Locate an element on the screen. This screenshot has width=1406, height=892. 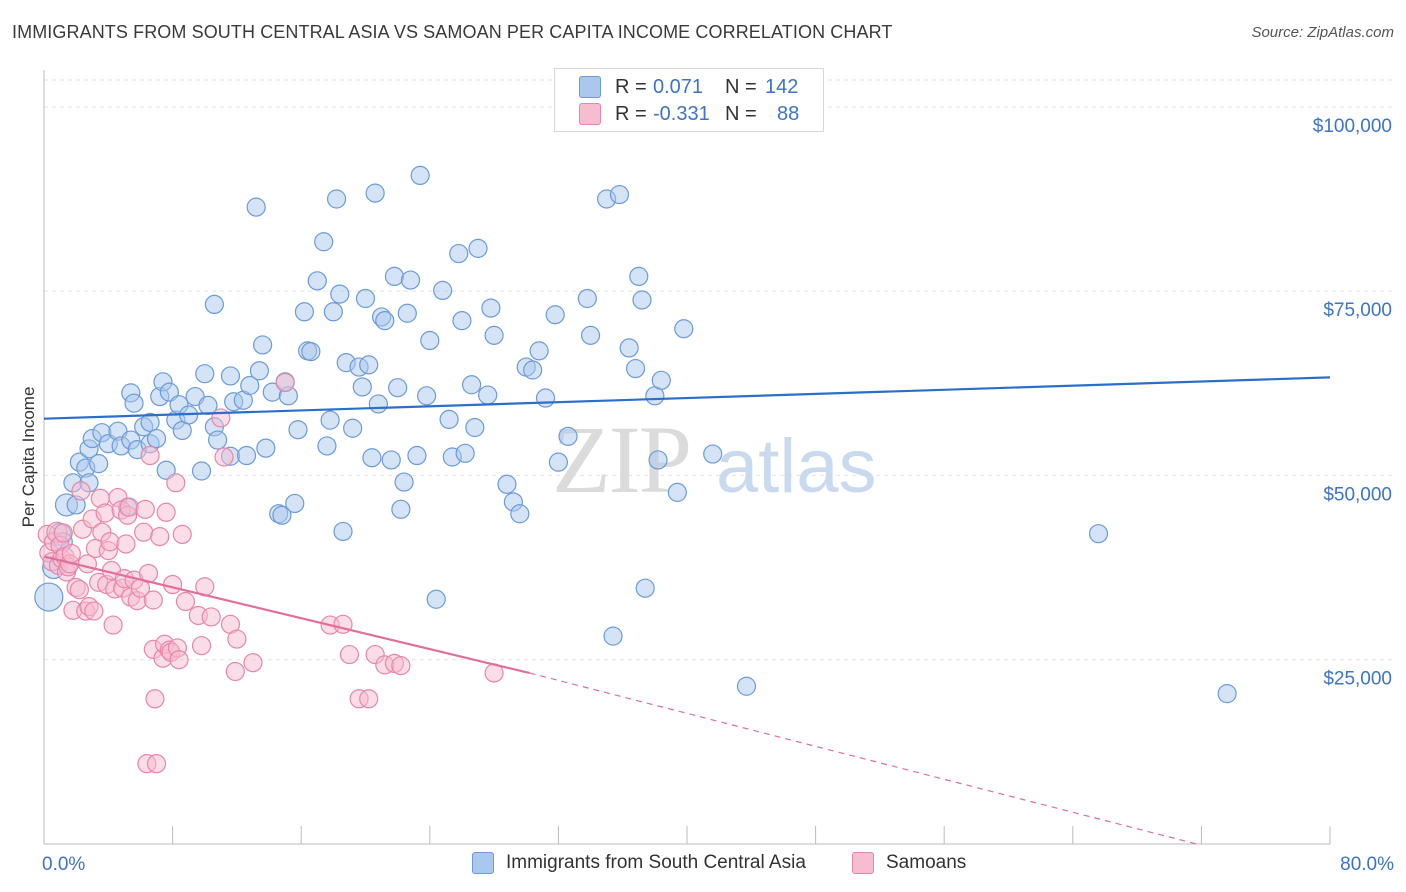
legend-row-blue: R = 0.071 N = 142 is located at coordinates (688, 87).